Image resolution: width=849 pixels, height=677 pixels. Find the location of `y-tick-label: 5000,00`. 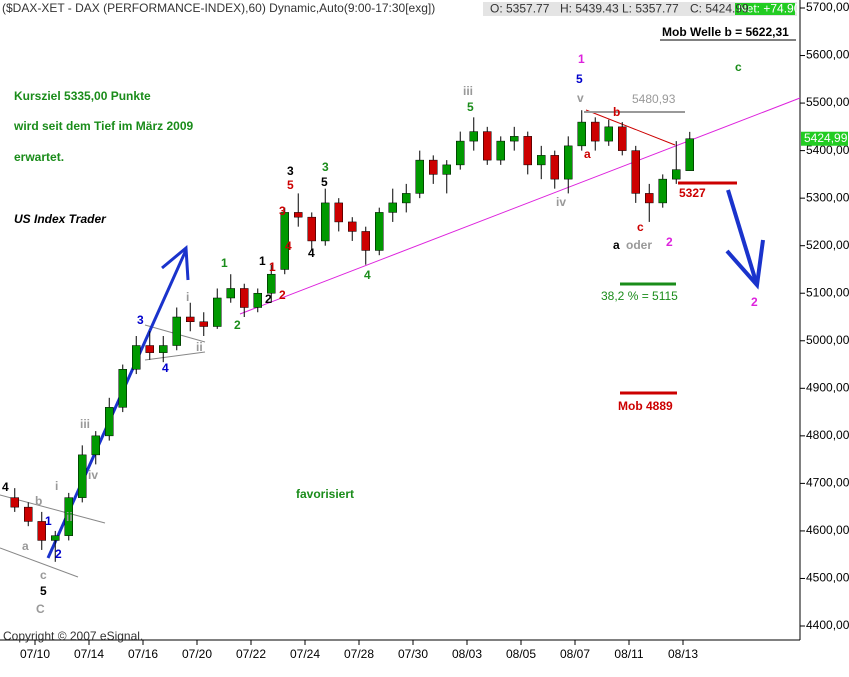

y-tick-label: 5000,00 is located at coordinates (827, 340).